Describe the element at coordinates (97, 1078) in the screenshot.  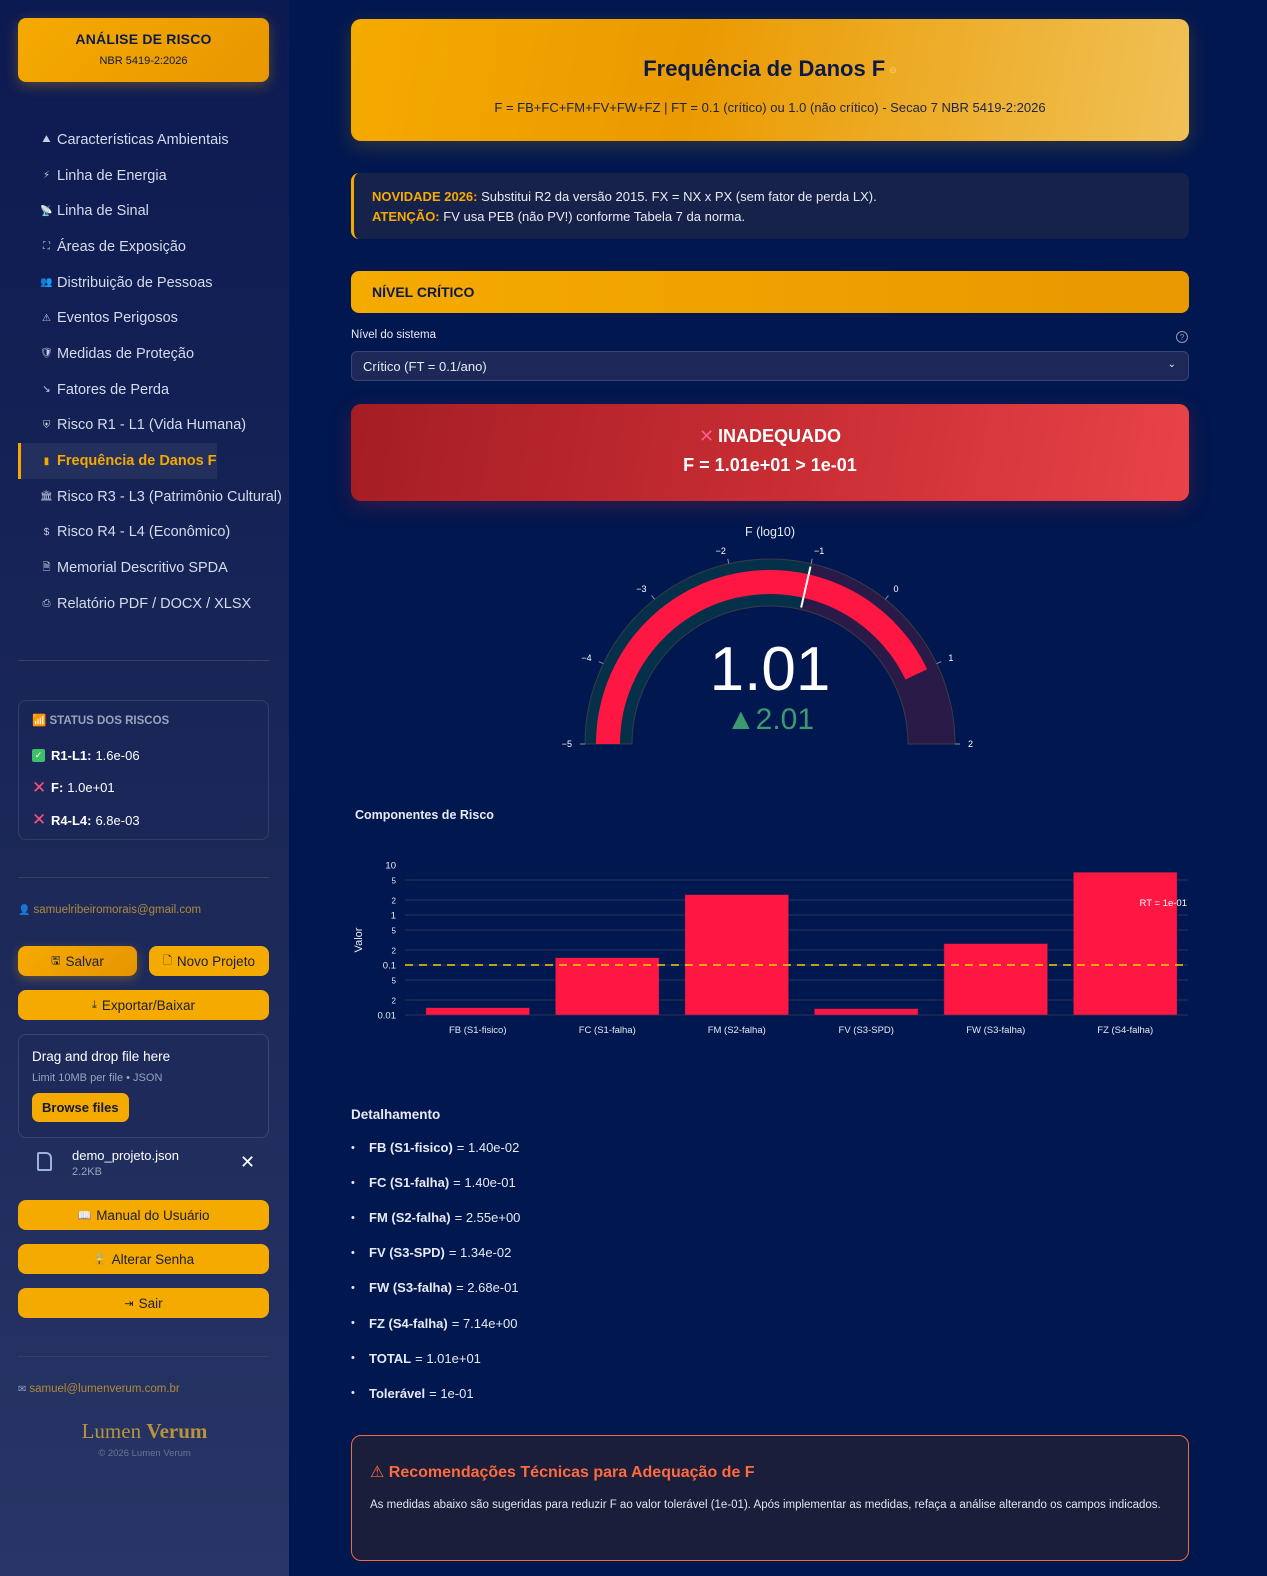
I see `upload-limit: Limit 10MB per file • JSON` at that location.